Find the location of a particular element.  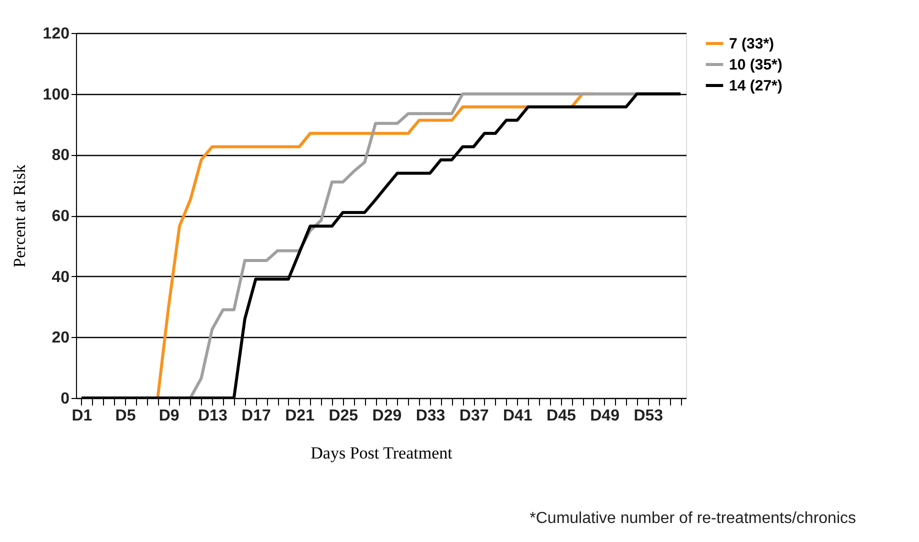

x-tick-label: D49 is located at coordinates (605, 416).